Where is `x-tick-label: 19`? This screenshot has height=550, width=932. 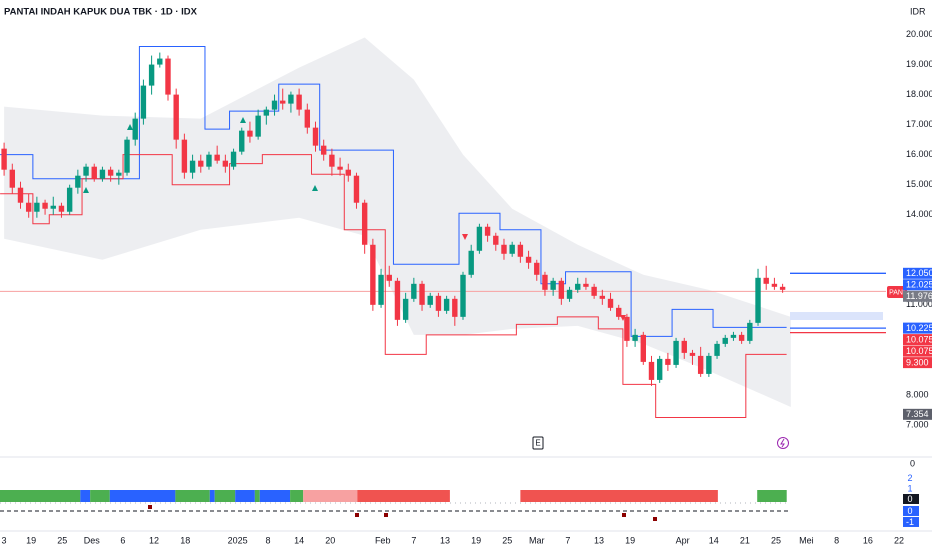 x-tick-label: 19 is located at coordinates (630, 540).